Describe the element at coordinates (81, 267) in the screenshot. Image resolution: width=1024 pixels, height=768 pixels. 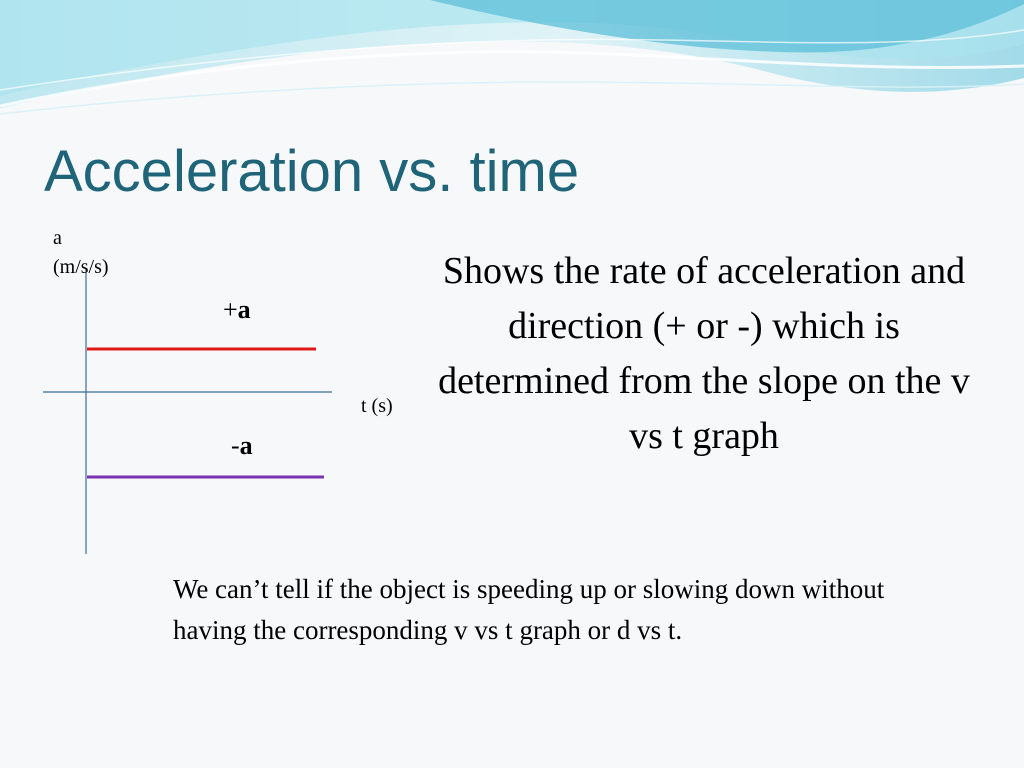
I see `y-axis-label-unit: (m/s/s)` at that location.